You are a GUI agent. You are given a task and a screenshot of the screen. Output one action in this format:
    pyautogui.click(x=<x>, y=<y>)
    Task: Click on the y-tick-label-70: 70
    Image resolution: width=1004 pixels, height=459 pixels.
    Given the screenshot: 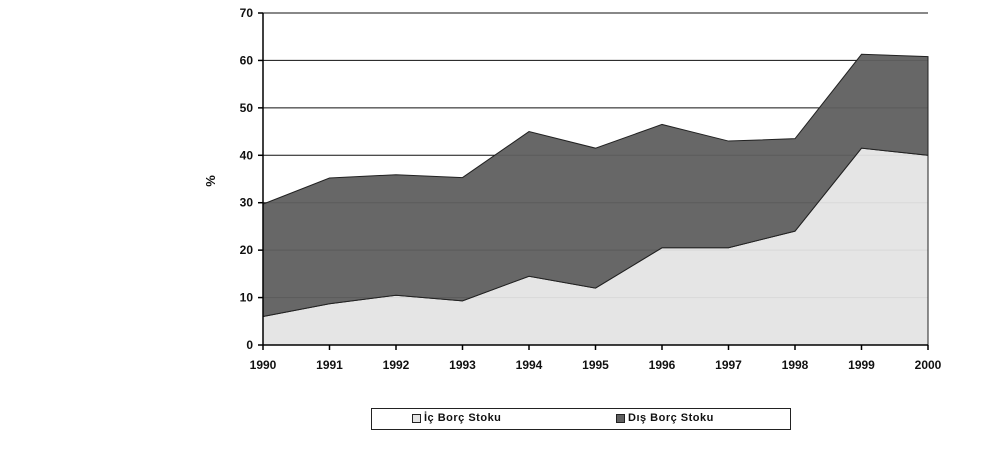 What is the action you would take?
    pyautogui.click(x=247, y=13)
    